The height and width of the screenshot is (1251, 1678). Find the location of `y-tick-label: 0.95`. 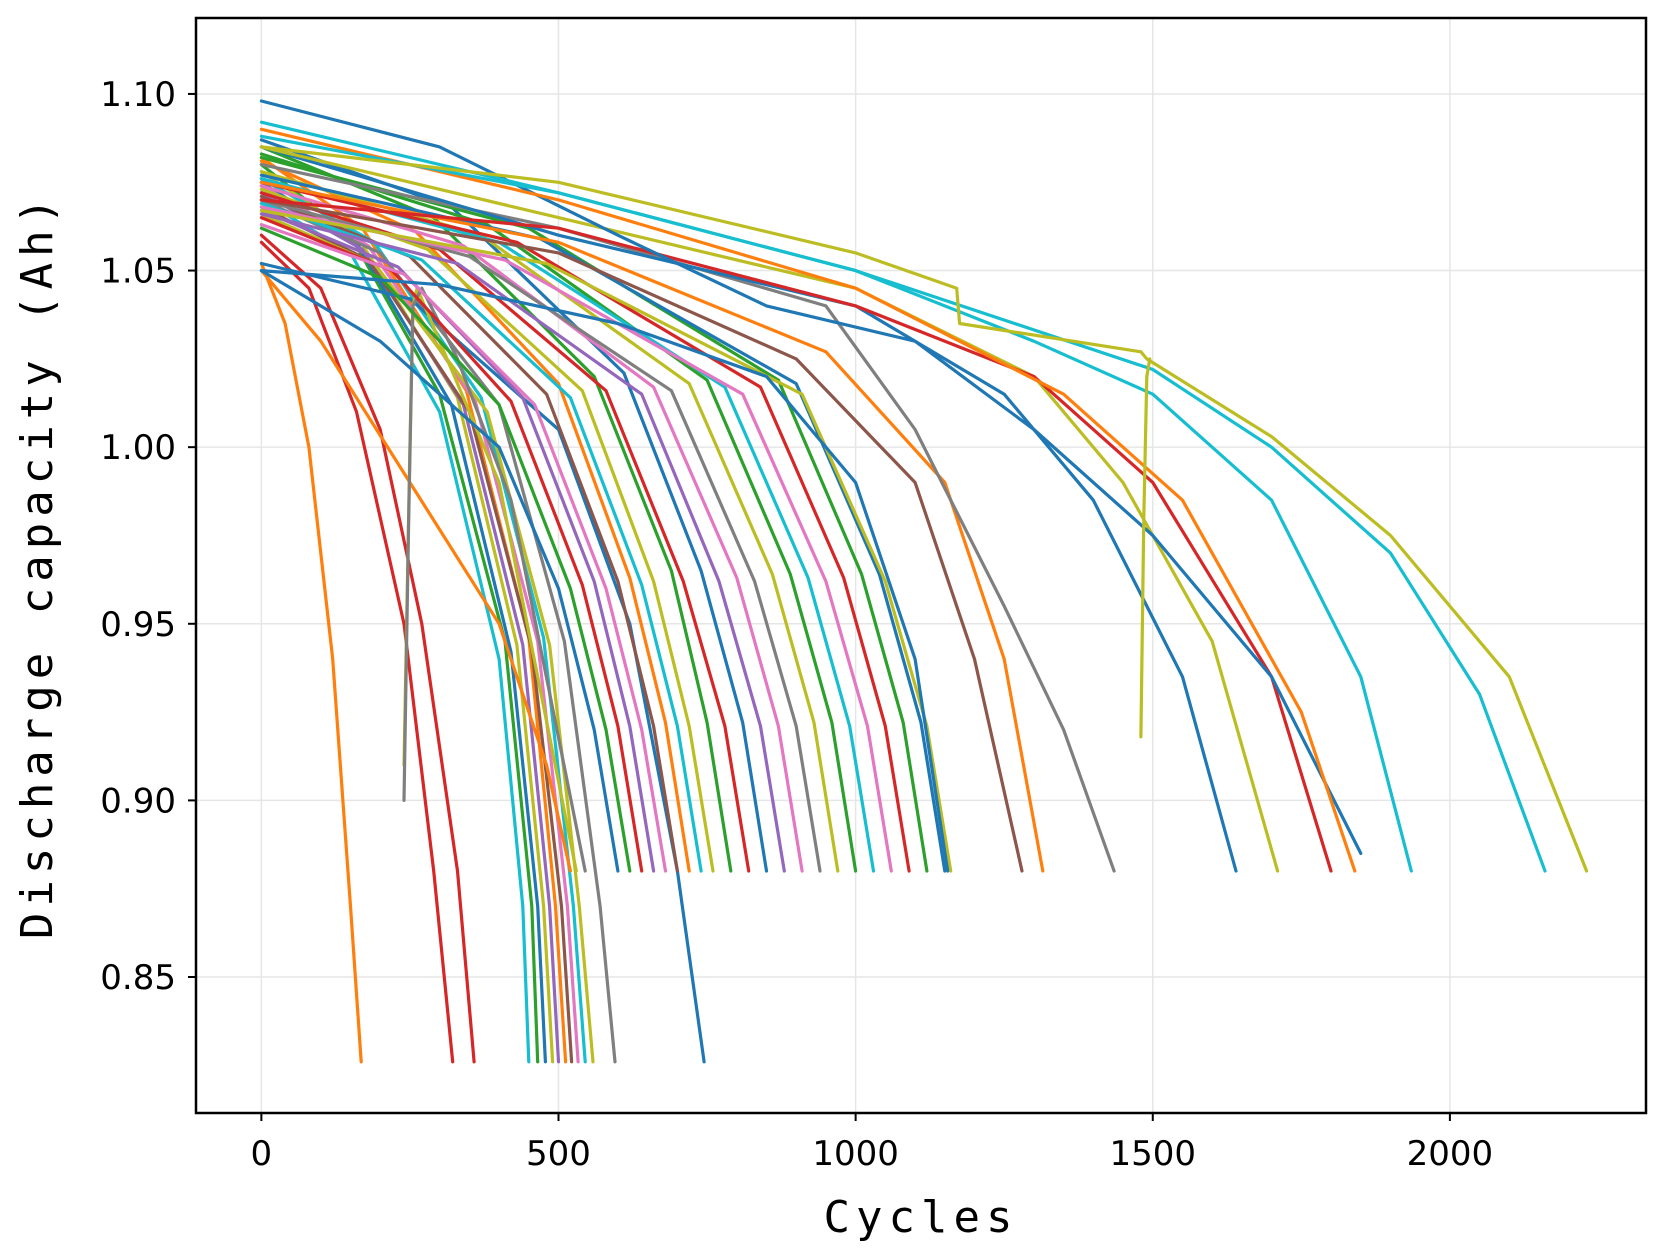

y-tick-label: 0.95 is located at coordinates (138, 625).